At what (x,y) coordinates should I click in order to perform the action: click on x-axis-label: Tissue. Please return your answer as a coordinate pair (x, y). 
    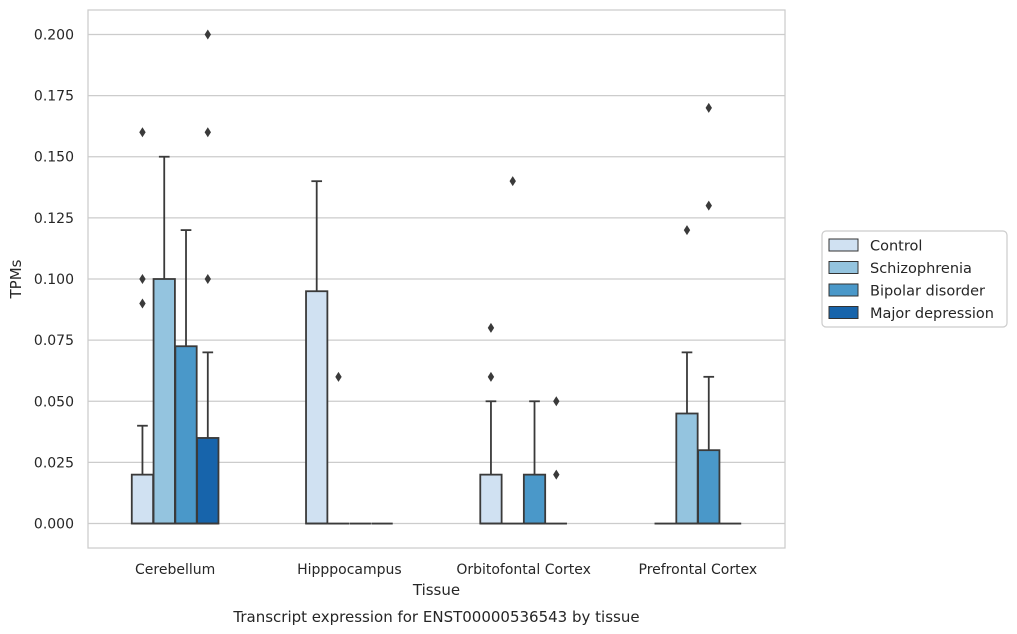
    Looking at the image, I should click on (436, 590).